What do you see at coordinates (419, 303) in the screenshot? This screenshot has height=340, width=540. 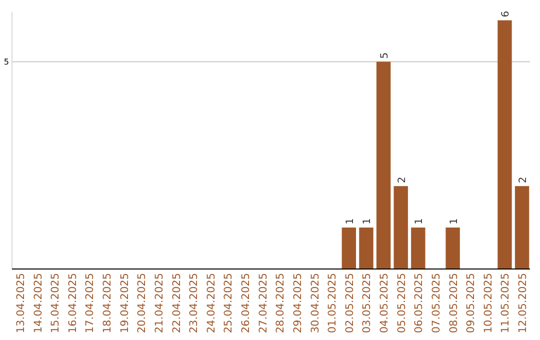 I see `x-tick-label: 06.05.2025` at bounding box center [419, 303].